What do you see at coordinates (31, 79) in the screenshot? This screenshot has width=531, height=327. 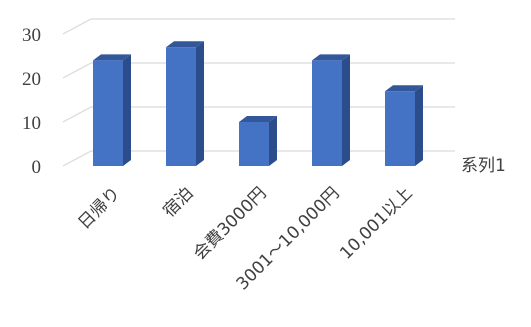 I see `y-tick-label: 20` at bounding box center [31, 79].